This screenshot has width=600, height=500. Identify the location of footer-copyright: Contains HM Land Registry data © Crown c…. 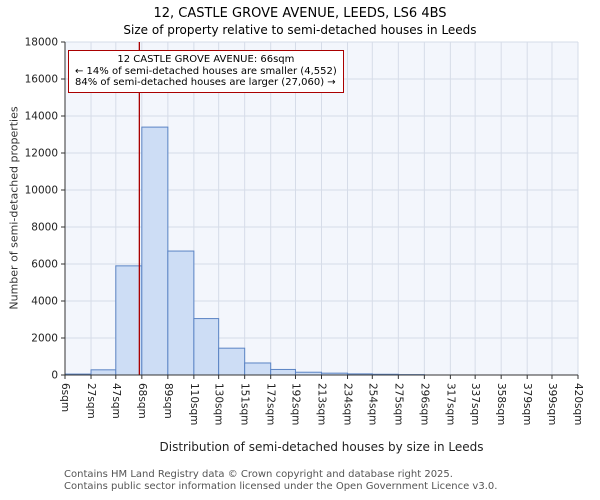
(258, 474).